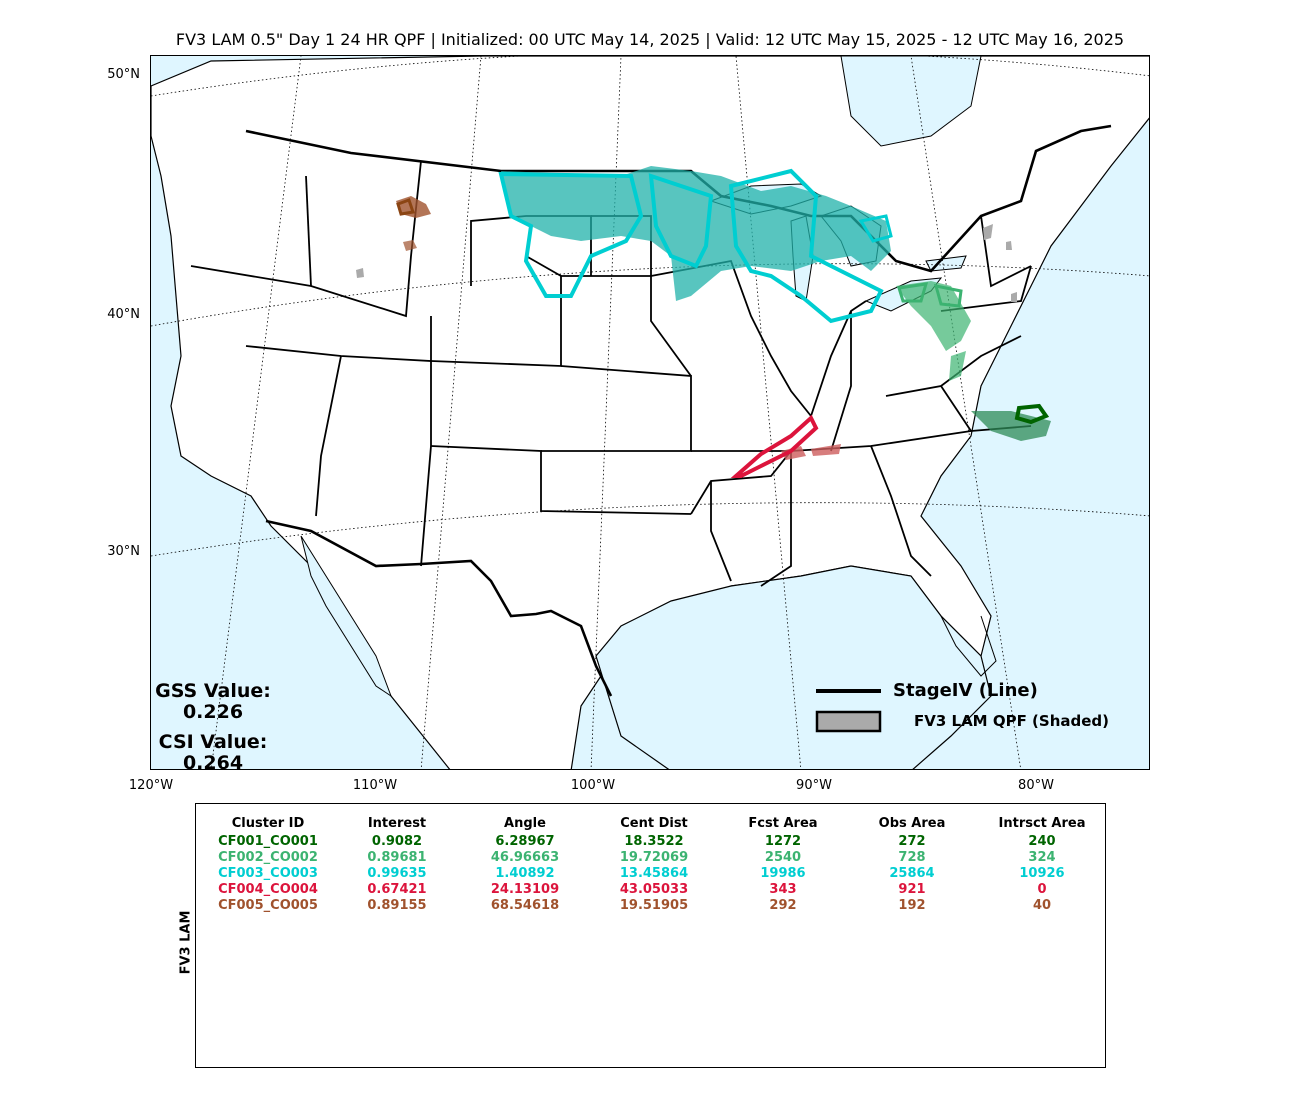  Describe the element at coordinates (783, 857) in the screenshot. I see `table-cell-fcst-area: 2540` at that location.